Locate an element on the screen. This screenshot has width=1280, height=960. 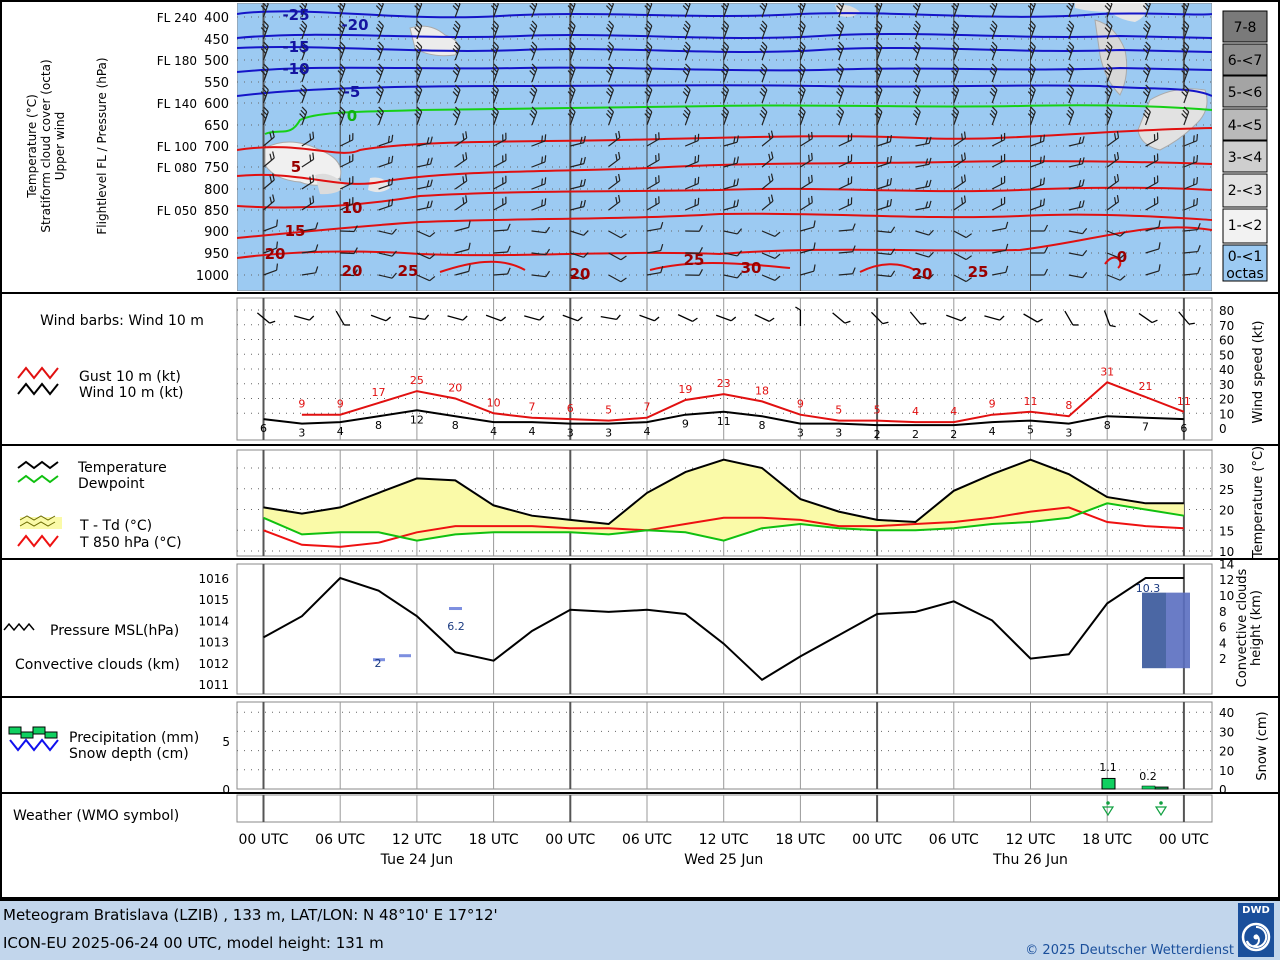
isotherm-label: -5 is located at coordinates (352, 92).